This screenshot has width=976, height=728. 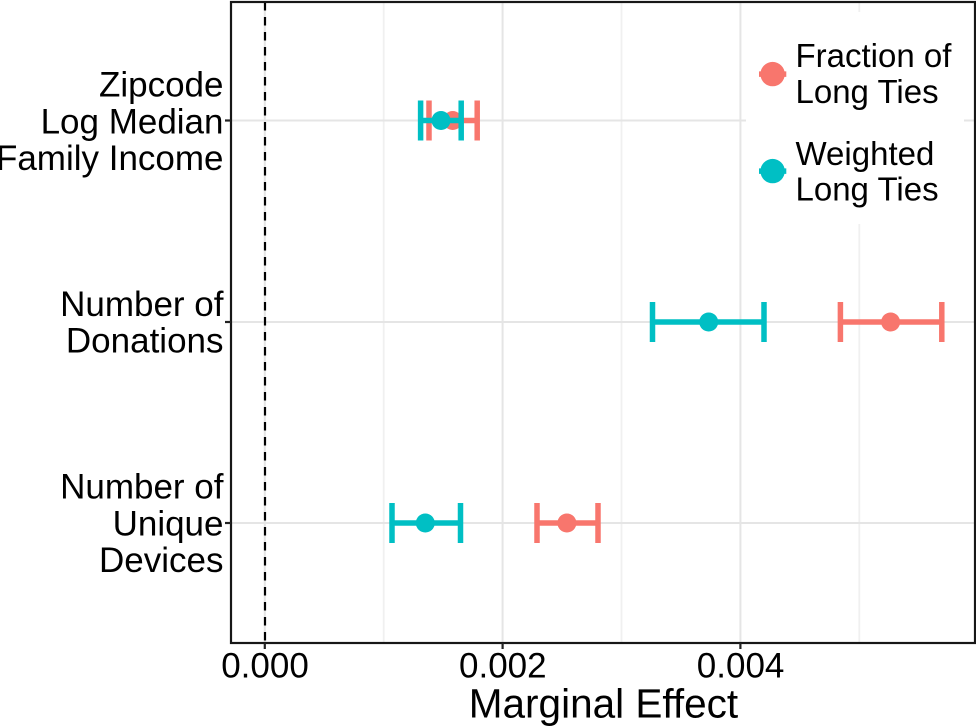 I want to click on svg-text: Marginal Effect, so click(x=603, y=704).